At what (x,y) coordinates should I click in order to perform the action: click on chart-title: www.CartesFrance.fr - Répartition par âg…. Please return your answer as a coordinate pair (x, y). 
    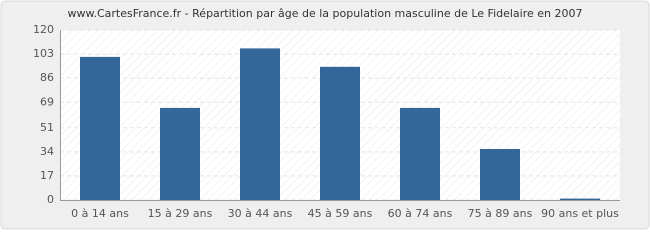
    Looking at the image, I should click on (324, 13).